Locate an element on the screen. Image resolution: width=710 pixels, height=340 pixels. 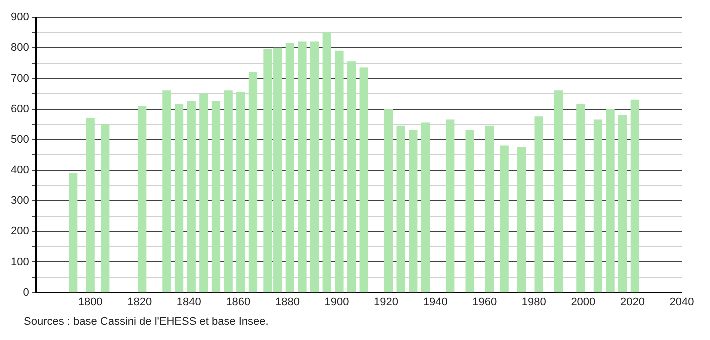
x-tick-label: 1820 is located at coordinates (140, 302).